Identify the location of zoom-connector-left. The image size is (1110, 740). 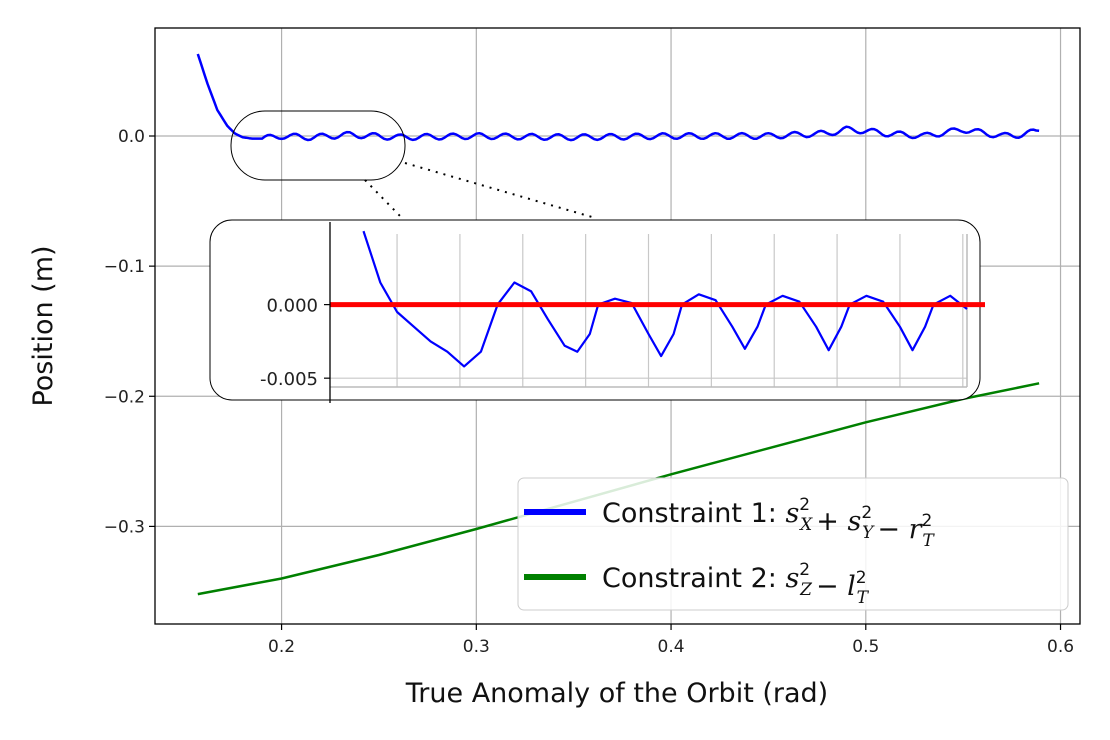
(382, 198).